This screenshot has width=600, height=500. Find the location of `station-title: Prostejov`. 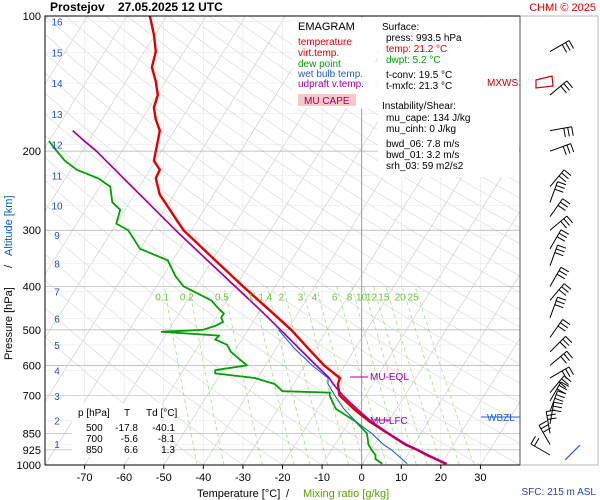

station-title: Prostejov is located at coordinates (77, 7).